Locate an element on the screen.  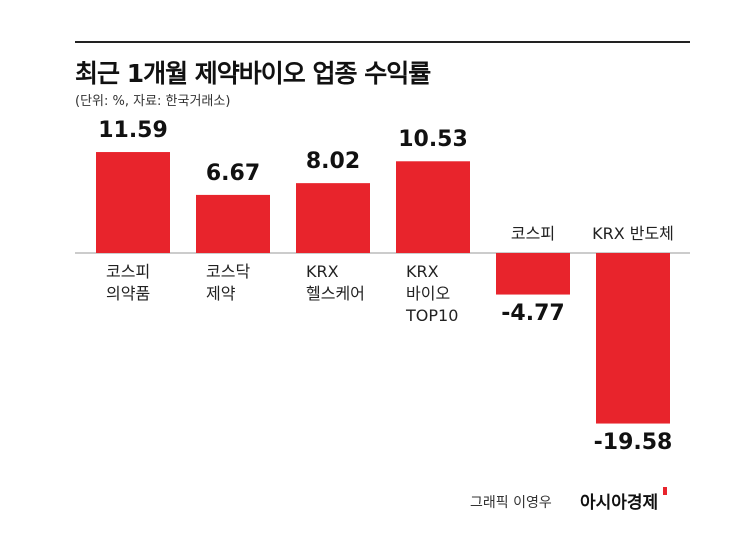
value-label: -4.77 is located at coordinates (533, 313).